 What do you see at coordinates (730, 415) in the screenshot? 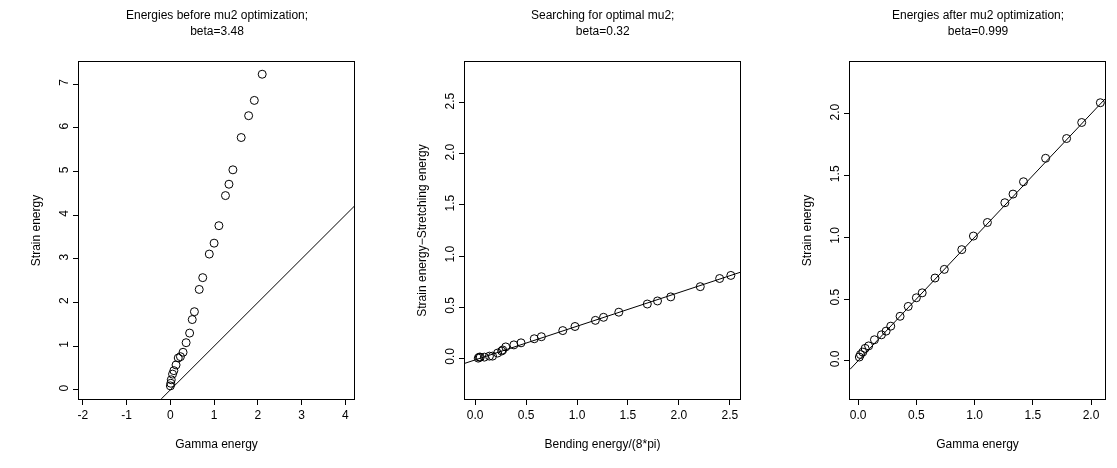
I see `x-tick-label: 2.5` at bounding box center [730, 415].